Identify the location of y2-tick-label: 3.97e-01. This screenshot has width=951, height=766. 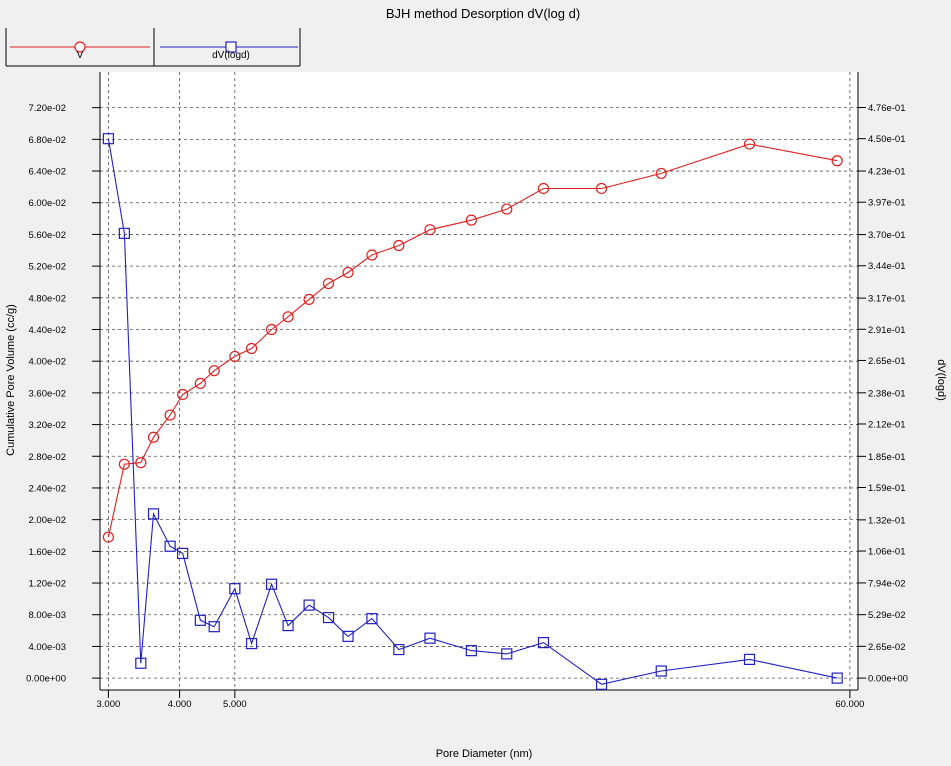
(887, 203).